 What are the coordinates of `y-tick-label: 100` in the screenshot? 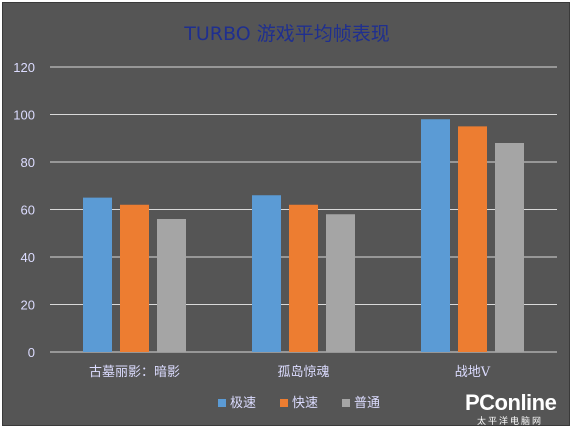 It's located at (24, 115).